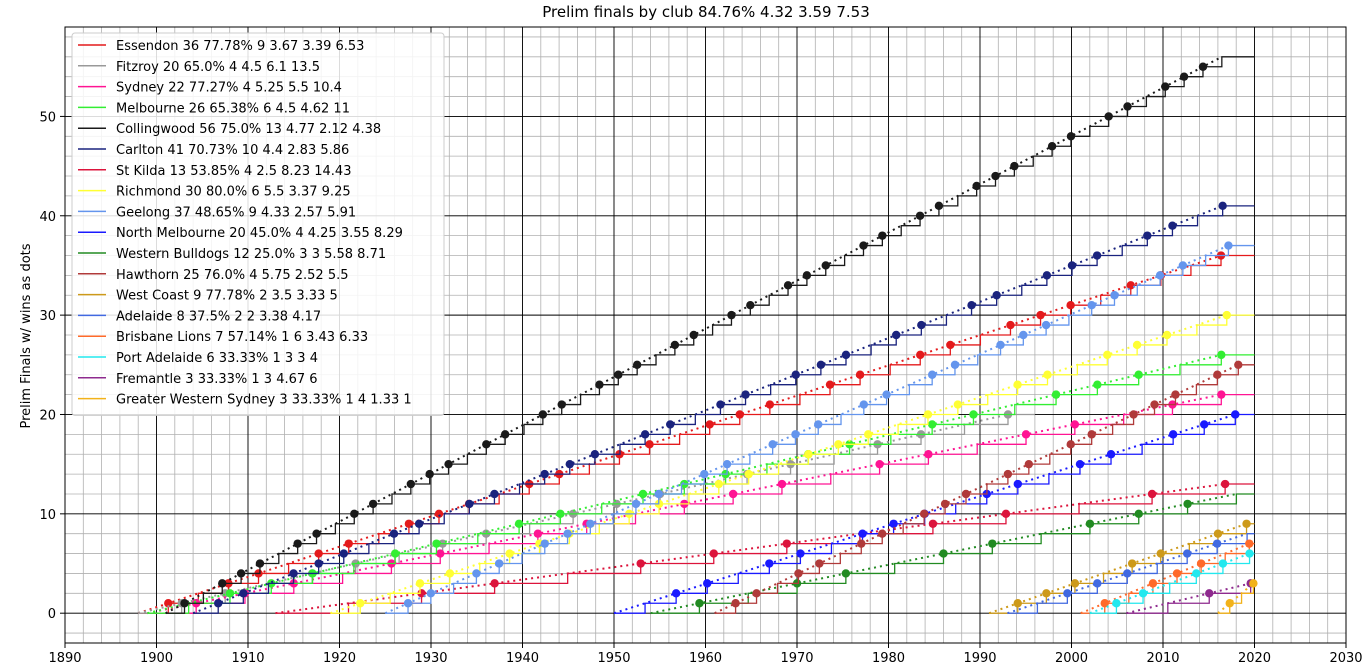 This screenshot has height=671, width=1366. Describe the element at coordinates (47, 415) in the screenshot. I see `y-tick-label: 20` at that location.